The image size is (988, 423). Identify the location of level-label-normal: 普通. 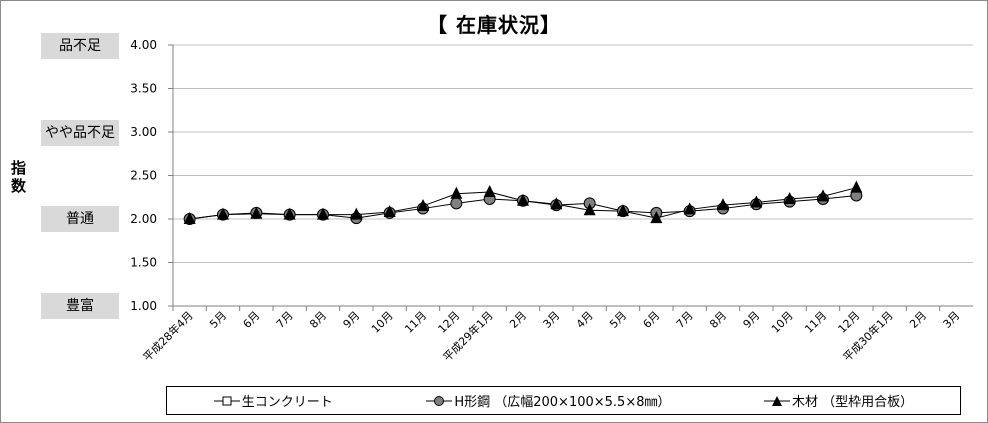
(80, 219).